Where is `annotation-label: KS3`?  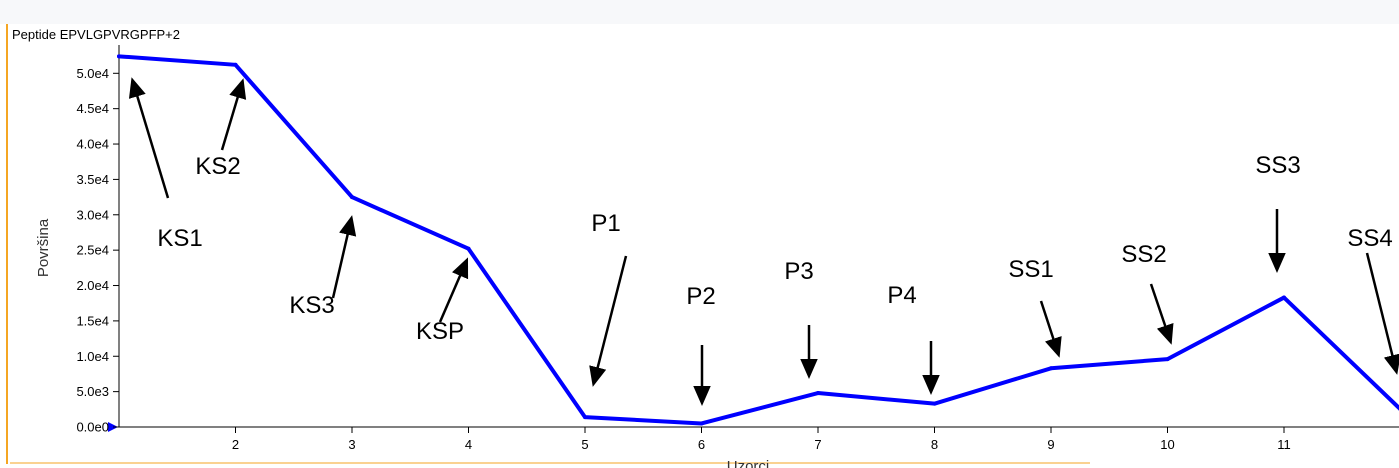 annotation-label: KS3 is located at coordinates (311, 305).